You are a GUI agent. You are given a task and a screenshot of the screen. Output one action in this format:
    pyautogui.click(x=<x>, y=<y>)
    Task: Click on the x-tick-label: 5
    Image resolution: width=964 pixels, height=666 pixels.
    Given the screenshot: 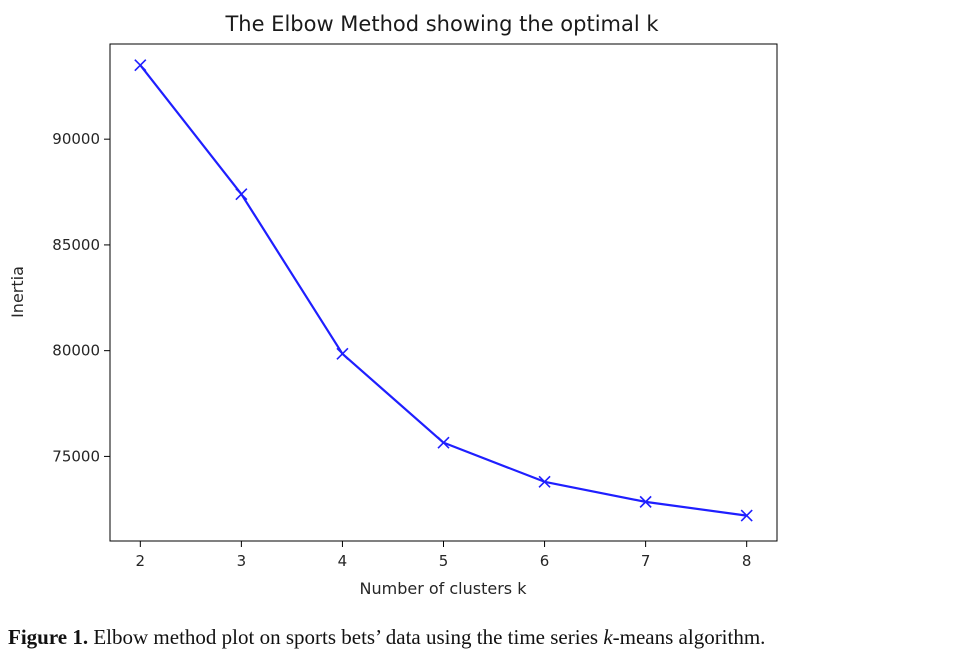 What is the action you would take?
    pyautogui.click(x=444, y=561)
    